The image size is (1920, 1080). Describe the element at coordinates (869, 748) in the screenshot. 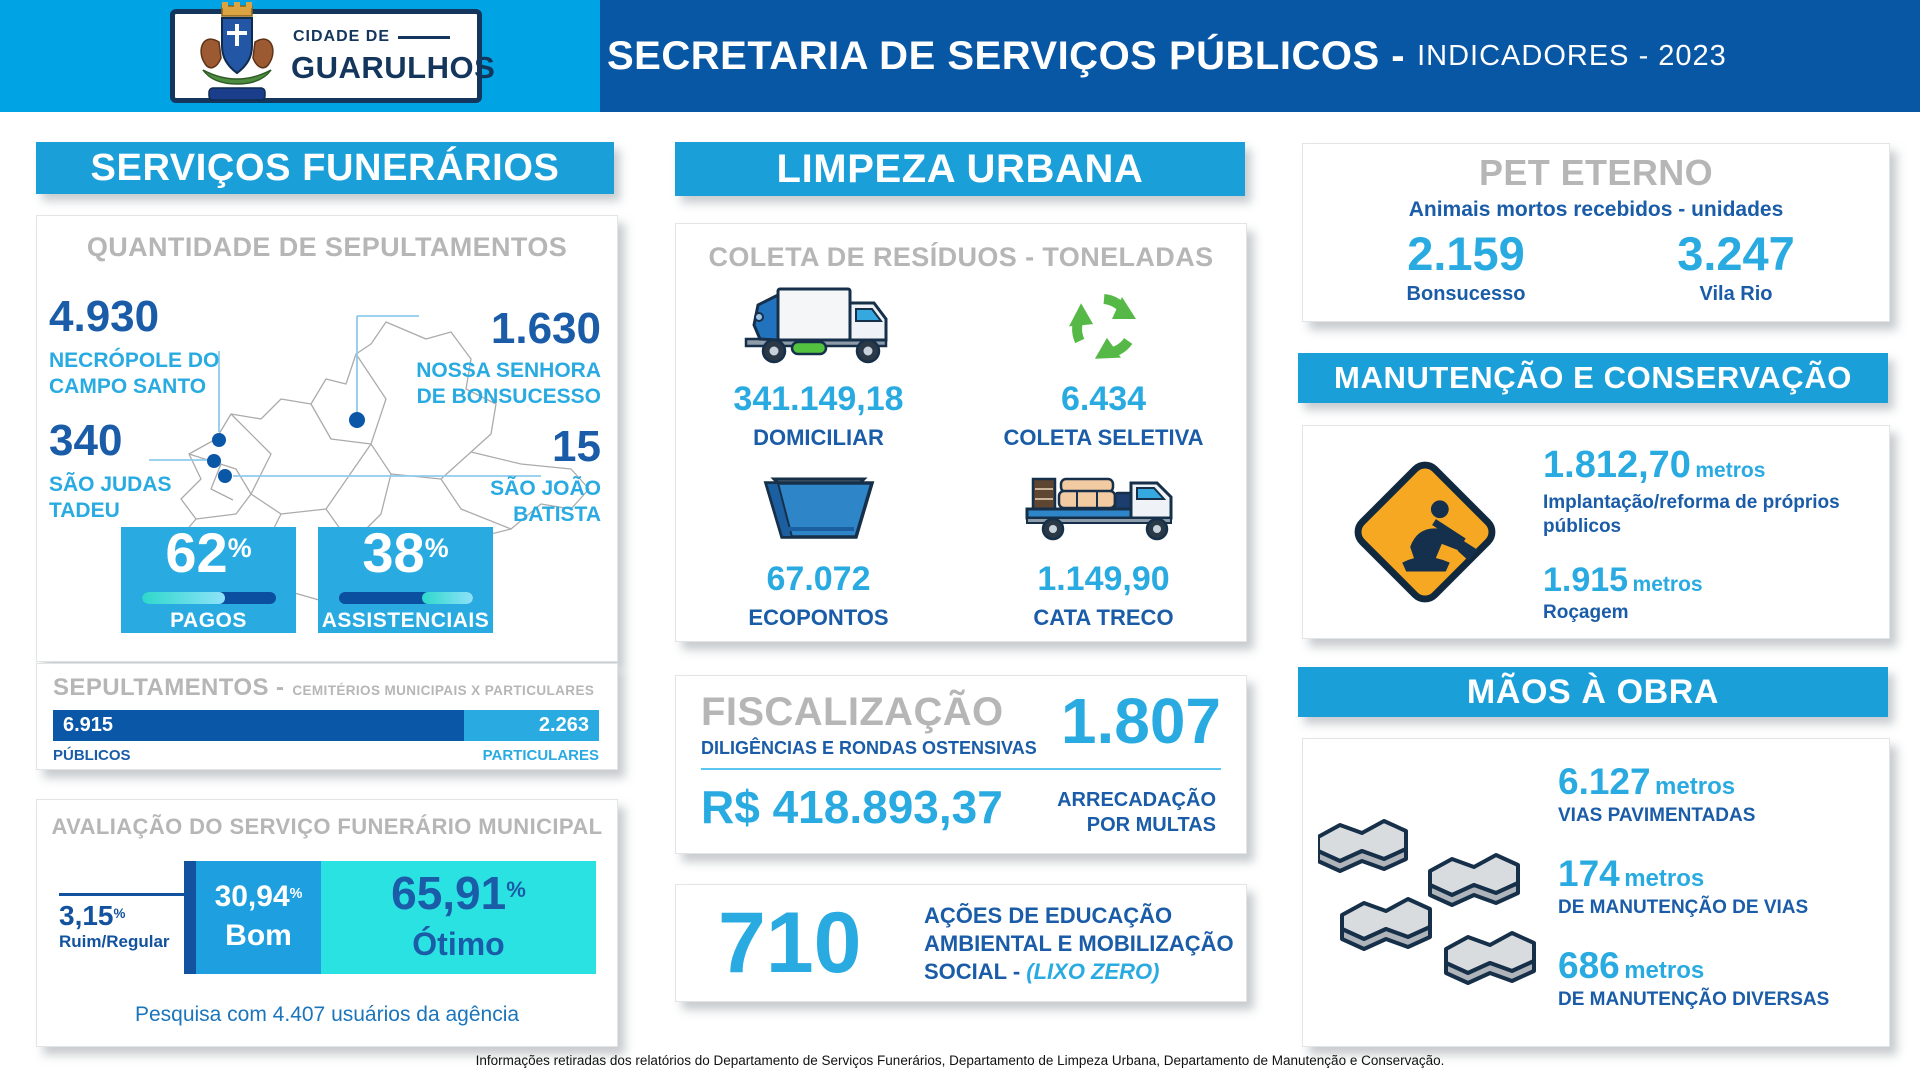

I see `diligencias-label: DILIGÊNCIAS E RONDAS OSTENSIVAS` at that location.